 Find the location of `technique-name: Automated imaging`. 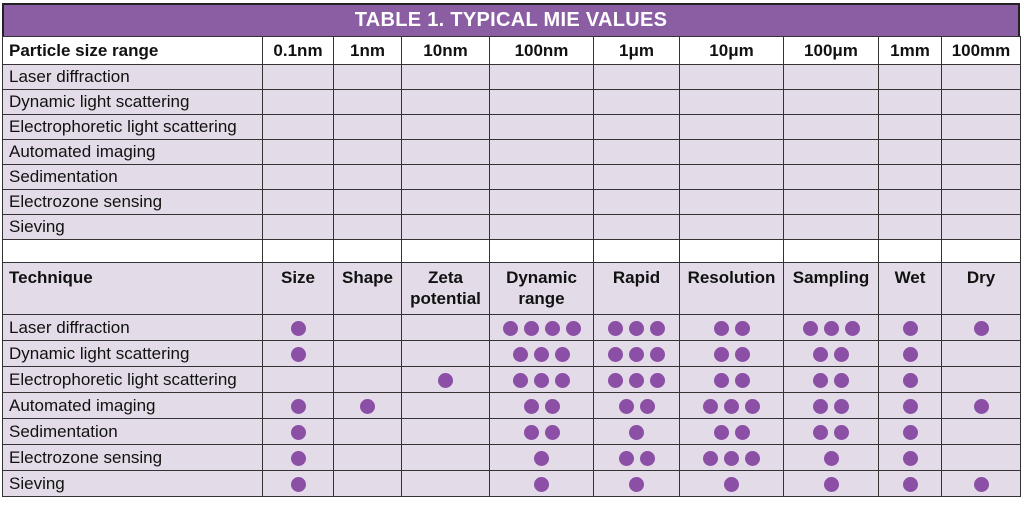

technique-name: Automated imaging is located at coordinates (132, 405).